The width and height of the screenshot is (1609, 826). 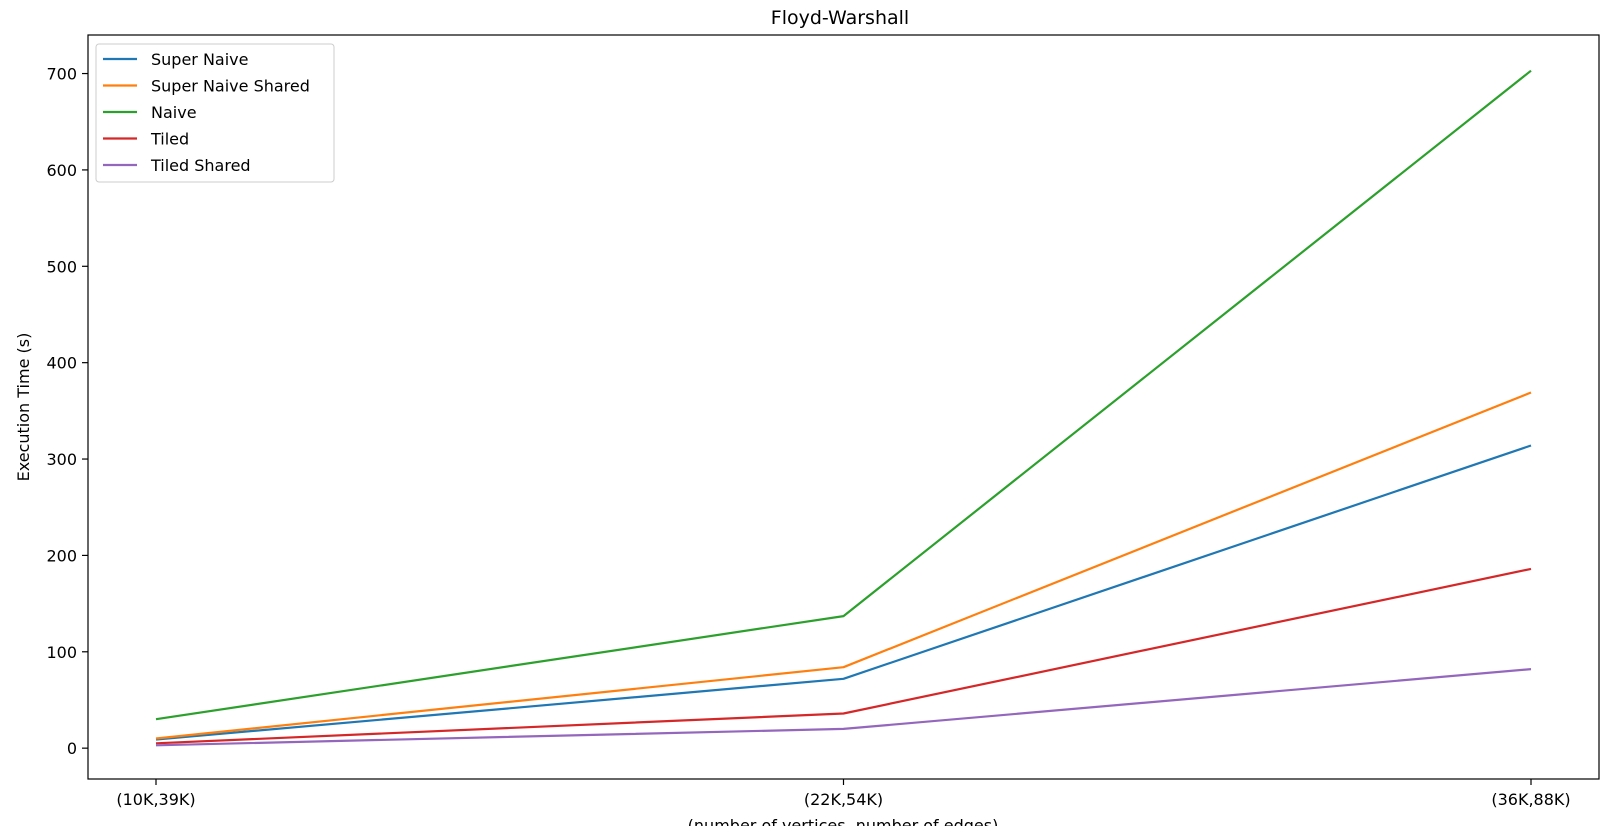 I want to click on legend-label: Super Naive, so click(x=200, y=59).